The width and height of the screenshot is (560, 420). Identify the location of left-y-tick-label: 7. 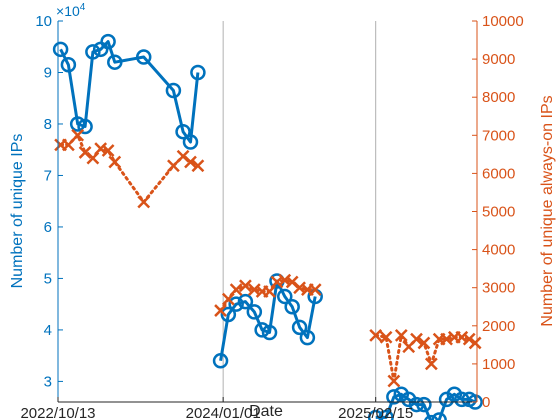
(48, 175).